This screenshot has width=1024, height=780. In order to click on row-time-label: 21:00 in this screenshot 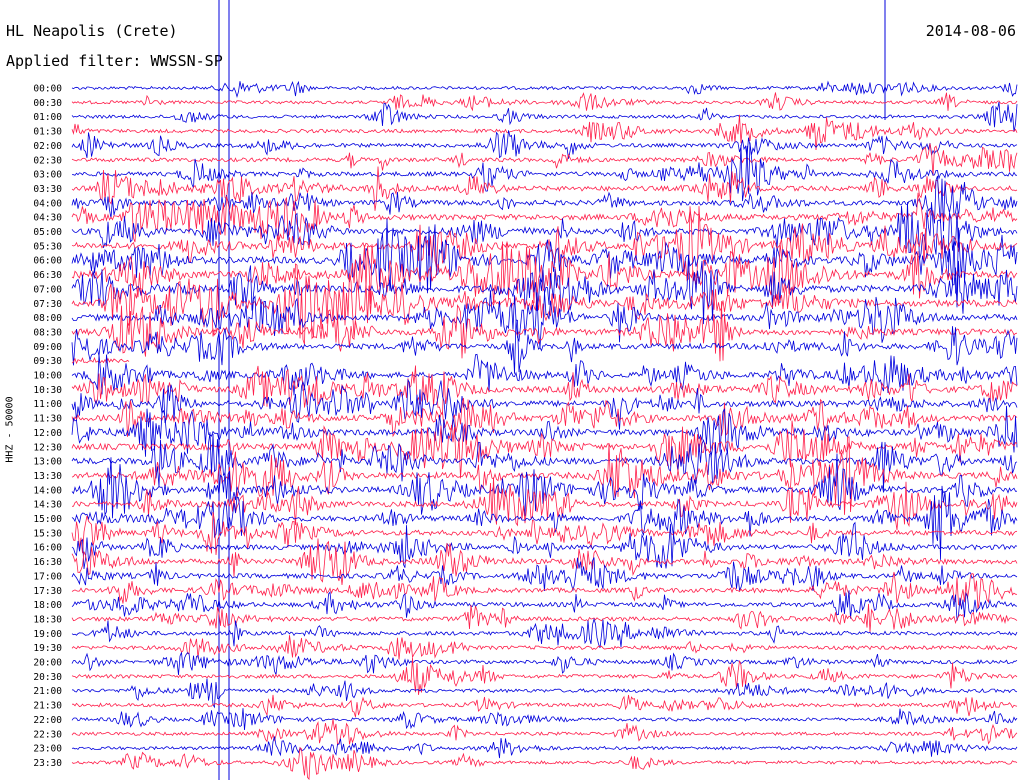, I will do `click(47, 691)`.